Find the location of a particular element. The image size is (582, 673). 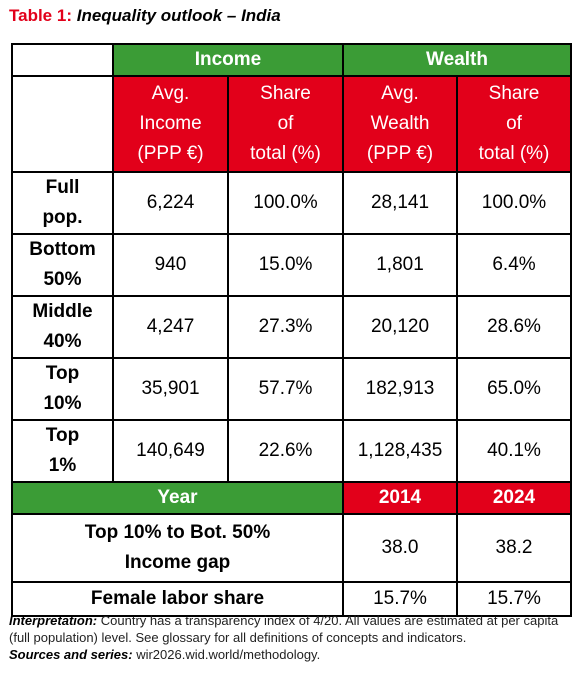

female-labor-2024: 15.7% is located at coordinates (514, 599).